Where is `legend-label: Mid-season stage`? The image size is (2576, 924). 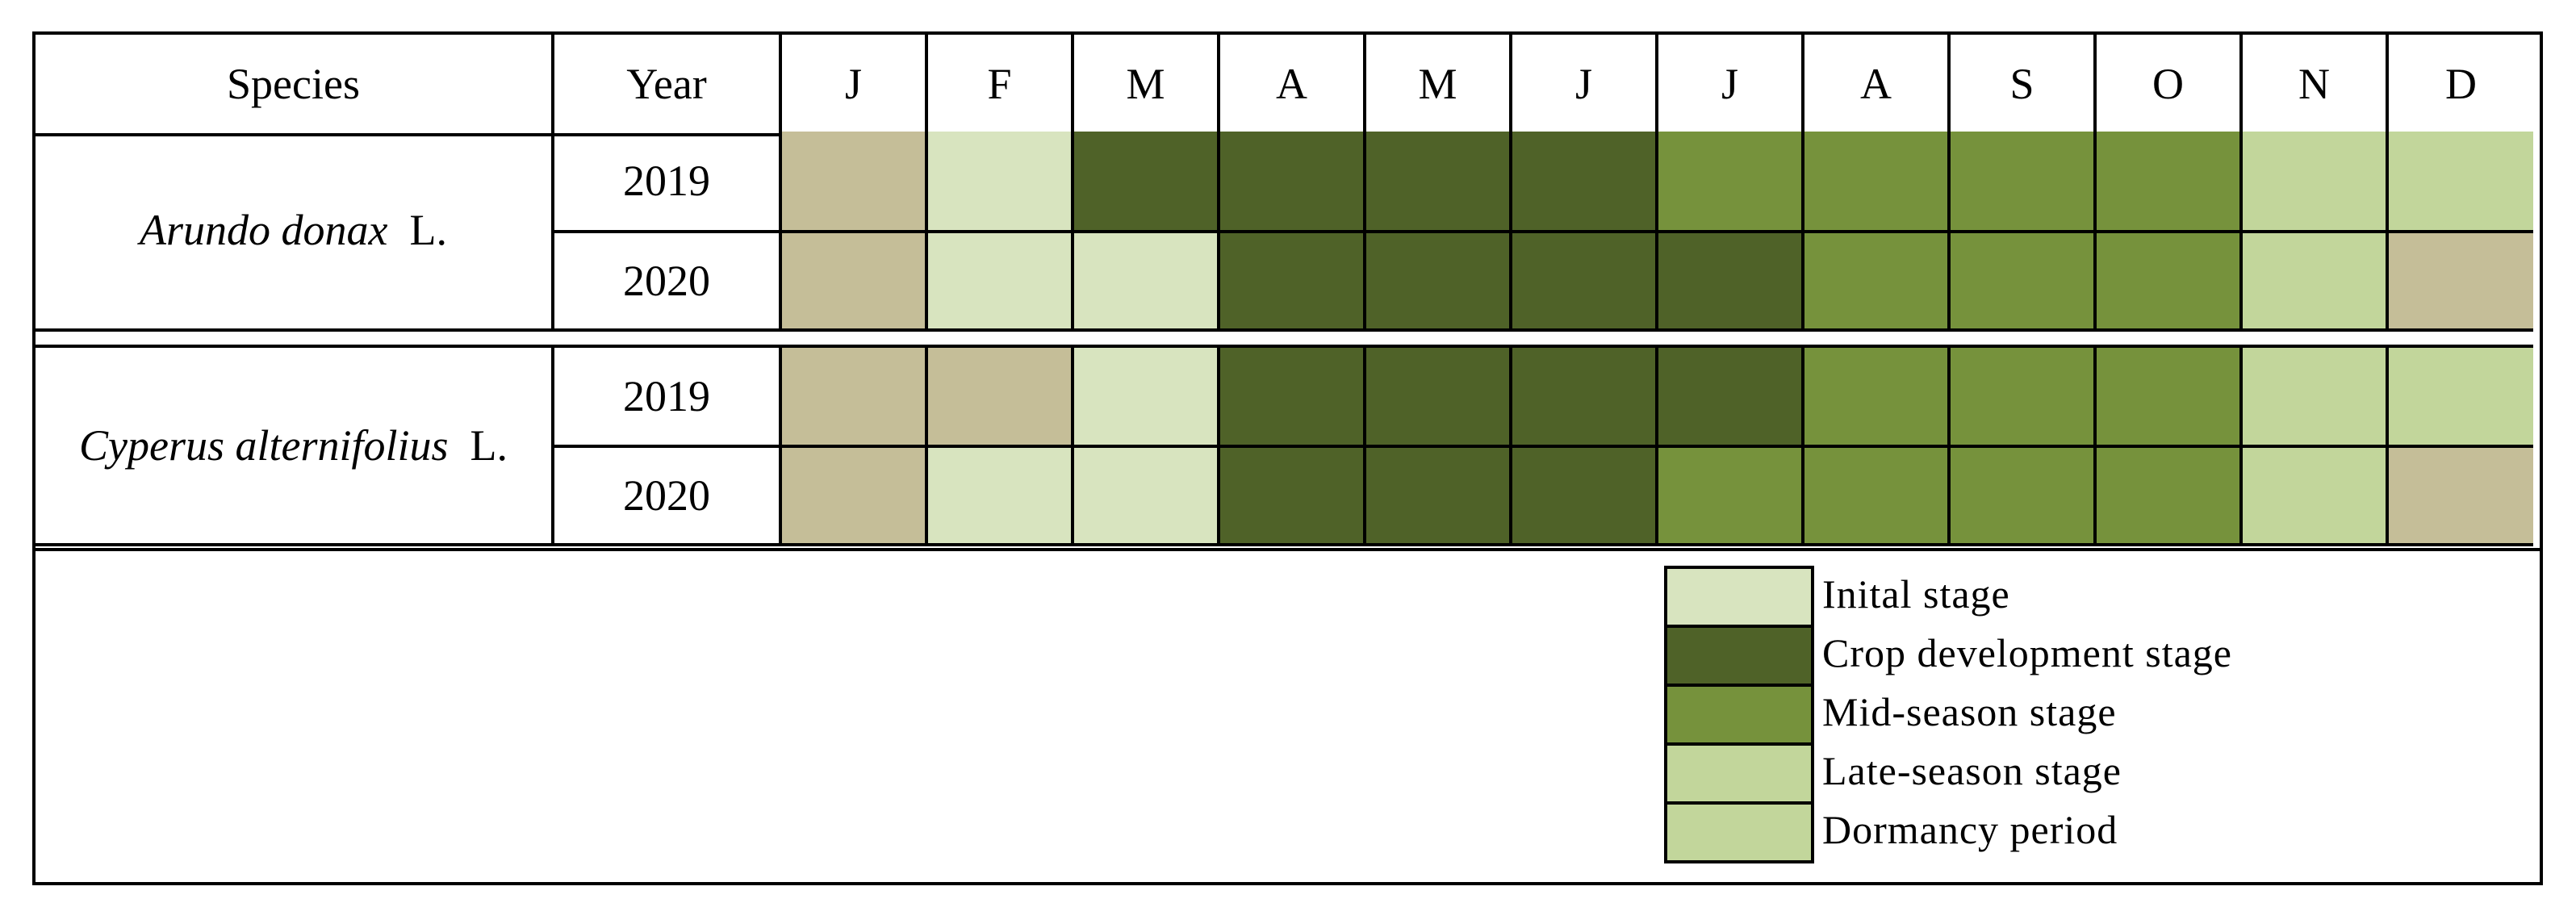
legend-label: Mid-season stage is located at coordinates (1969, 711).